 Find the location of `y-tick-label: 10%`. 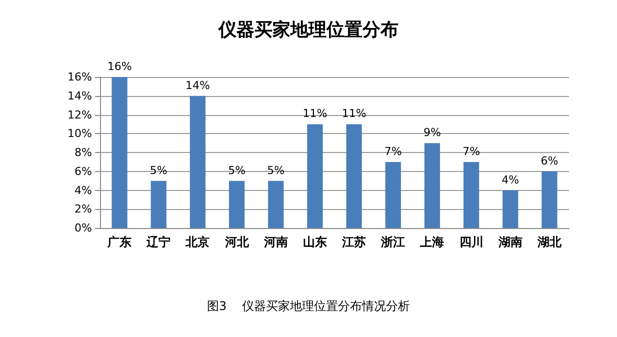

y-tick-label: 10% is located at coordinates (80, 133).